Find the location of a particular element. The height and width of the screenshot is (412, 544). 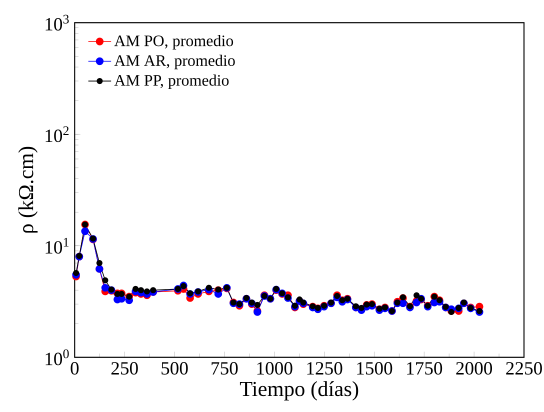

y-tick-label: 10$^{2}$ is located at coordinates (57, 134).